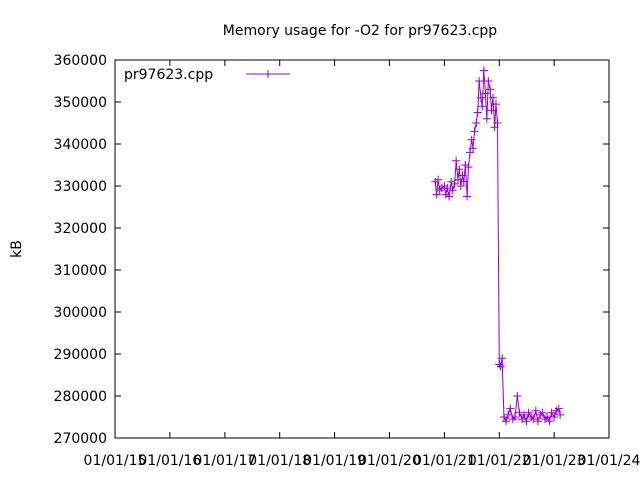  What do you see at coordinates (80, 397) in the screenshot?
I see `y-tick-label: 280000` at bounding box center [80, 397].